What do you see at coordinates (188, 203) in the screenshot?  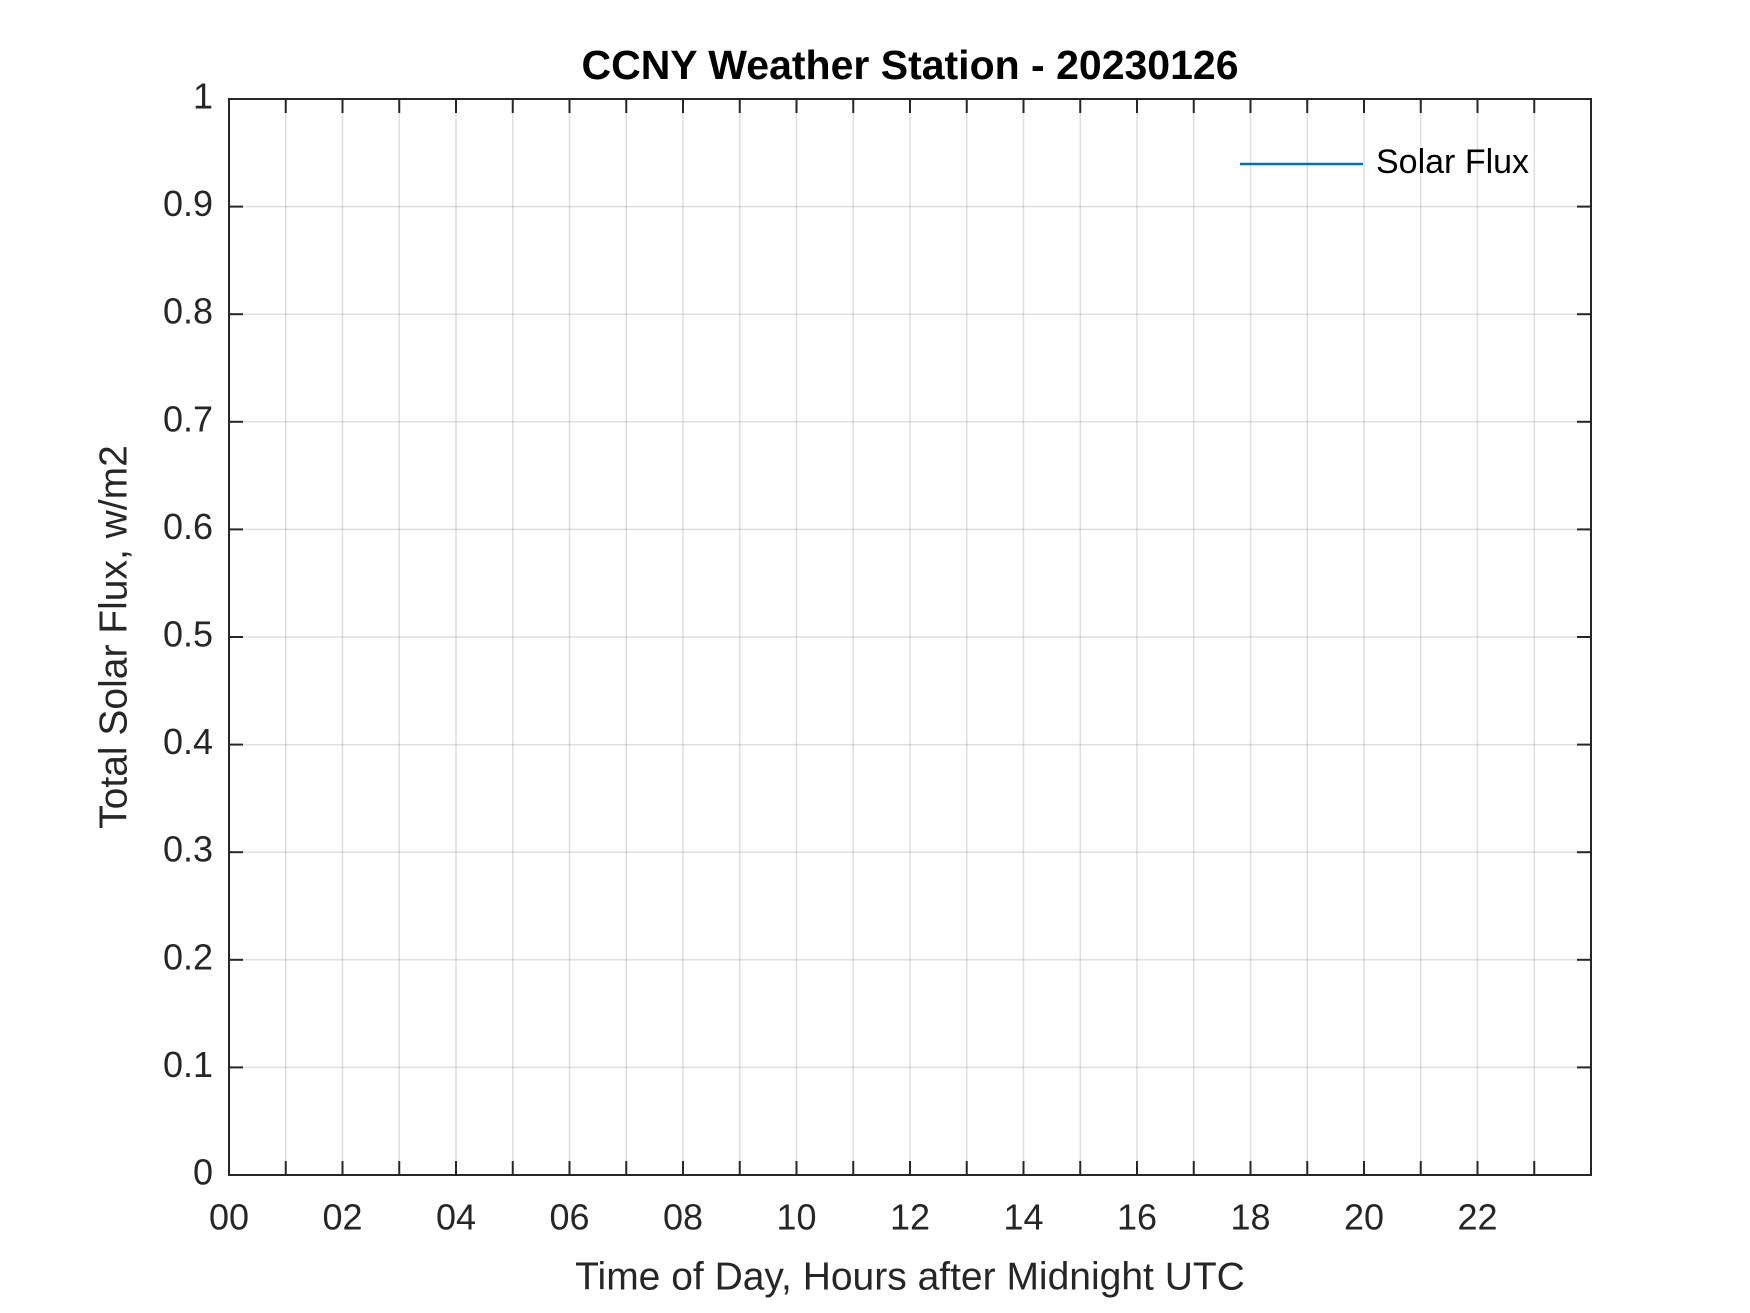 I see `y-tick-label: 0.9` at bounding box center [188, 203].